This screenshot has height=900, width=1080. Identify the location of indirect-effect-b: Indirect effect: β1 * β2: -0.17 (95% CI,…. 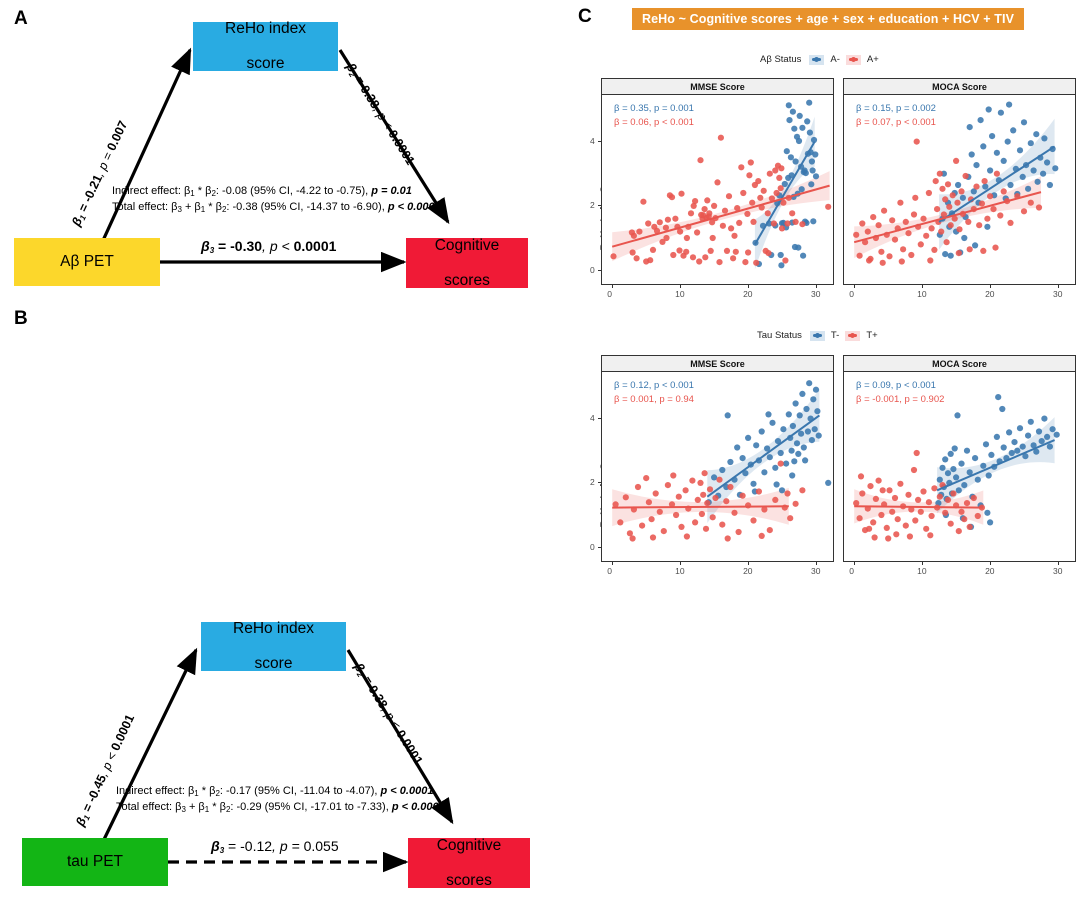
(275, 791).